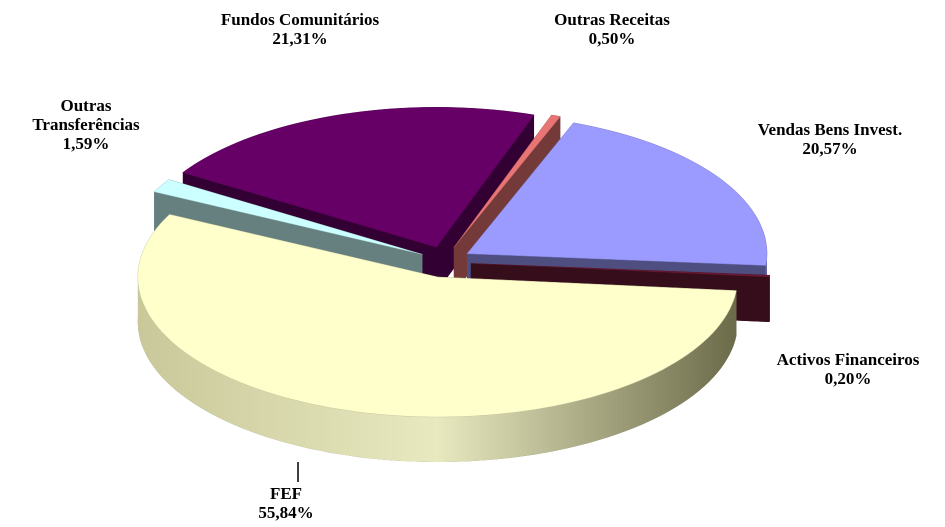 This screenshot has width=945, height=527. What do you see at coordinates (830, 129) in the screenshot?
I see `category-name: Vendas Bens Invest.` at bounding box center [830, 129].